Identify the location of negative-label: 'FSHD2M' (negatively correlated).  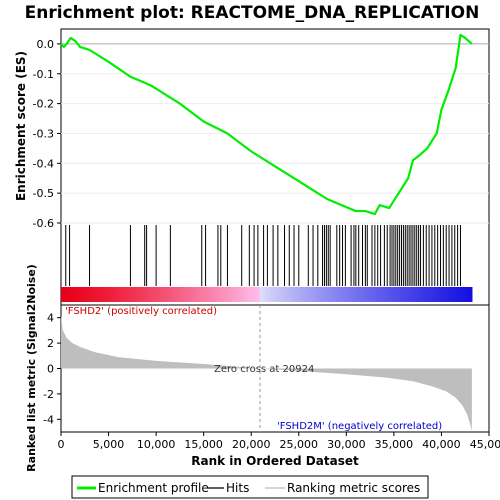
(359, 426).